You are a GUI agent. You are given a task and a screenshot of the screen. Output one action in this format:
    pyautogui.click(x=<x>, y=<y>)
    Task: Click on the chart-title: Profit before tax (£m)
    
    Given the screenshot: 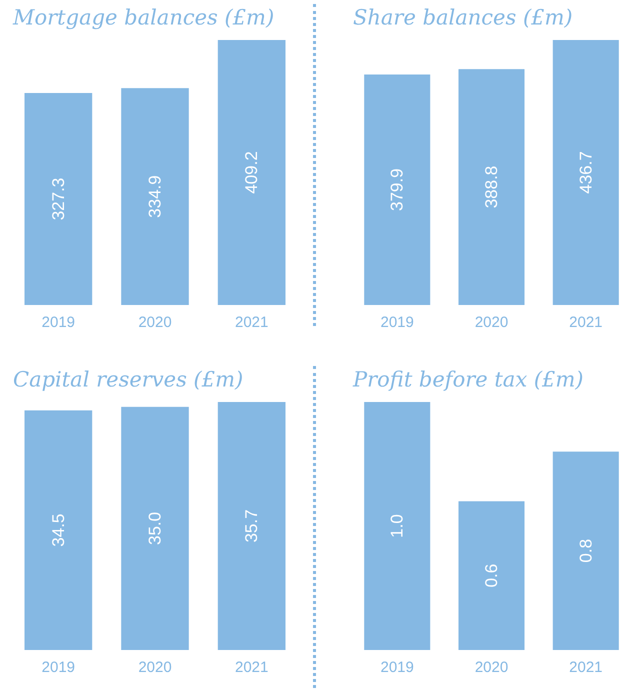 What is the action you would take?
    pyautogui.click(x=468, y=380)
    